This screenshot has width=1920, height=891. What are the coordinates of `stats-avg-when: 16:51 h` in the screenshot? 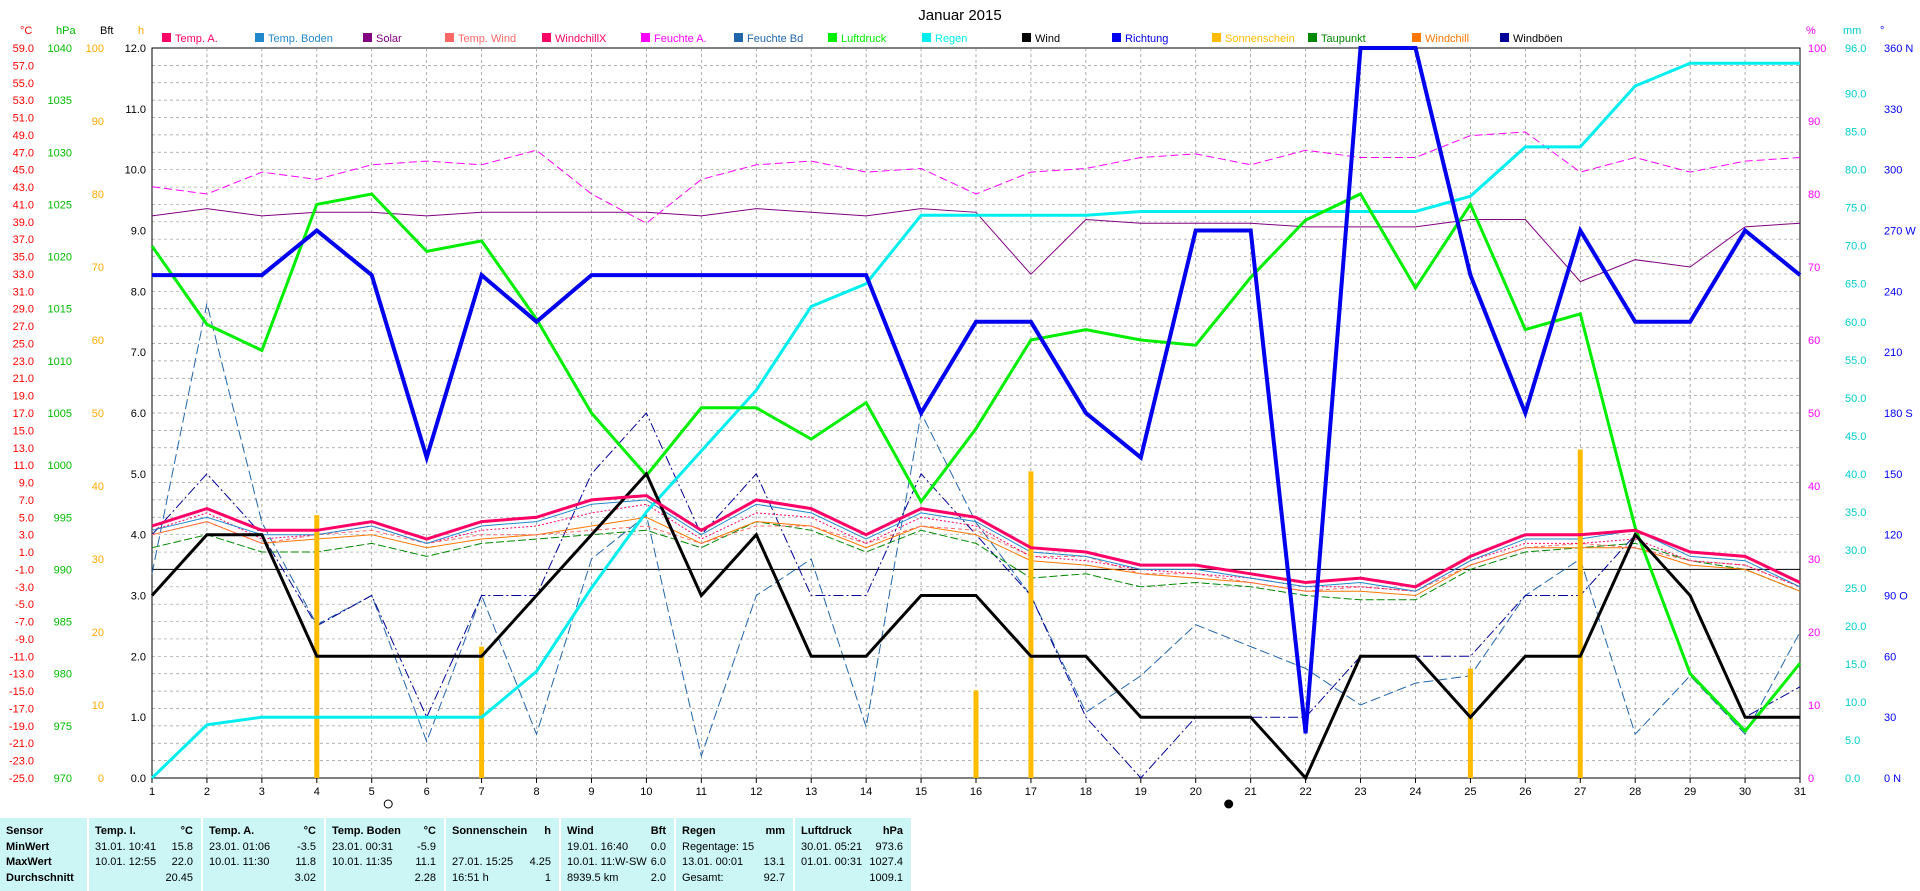 It's located at (470, 878).